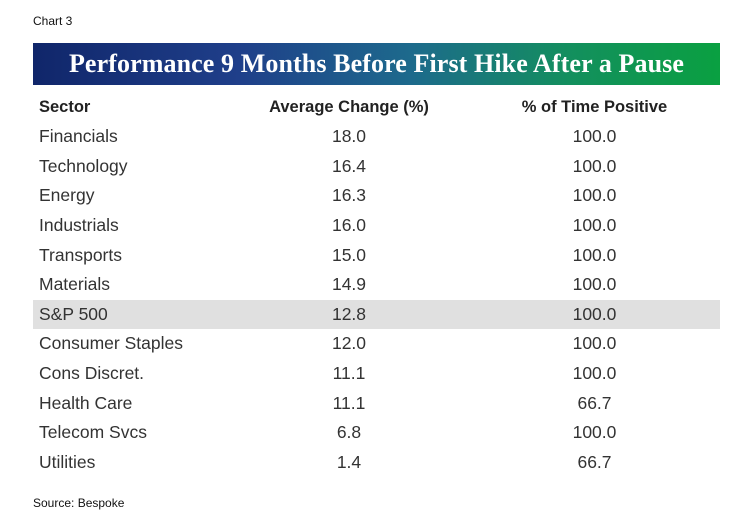 Image resolution: width=750 pixels, height=528 pixels. I want to click on average-change-cell: 16.4, so click(349, 165).